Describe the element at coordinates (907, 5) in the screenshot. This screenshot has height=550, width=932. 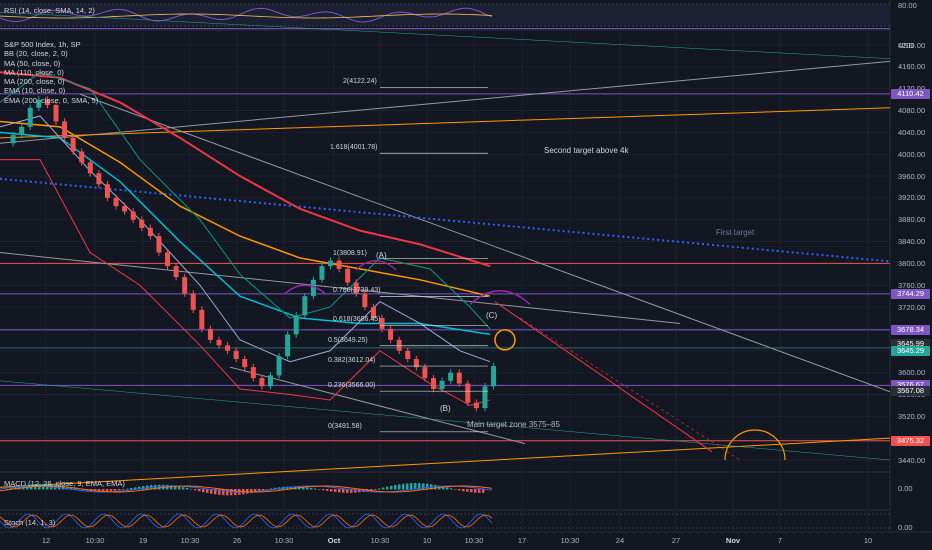
I see `rsi-axis-label: 80.00` at that location.